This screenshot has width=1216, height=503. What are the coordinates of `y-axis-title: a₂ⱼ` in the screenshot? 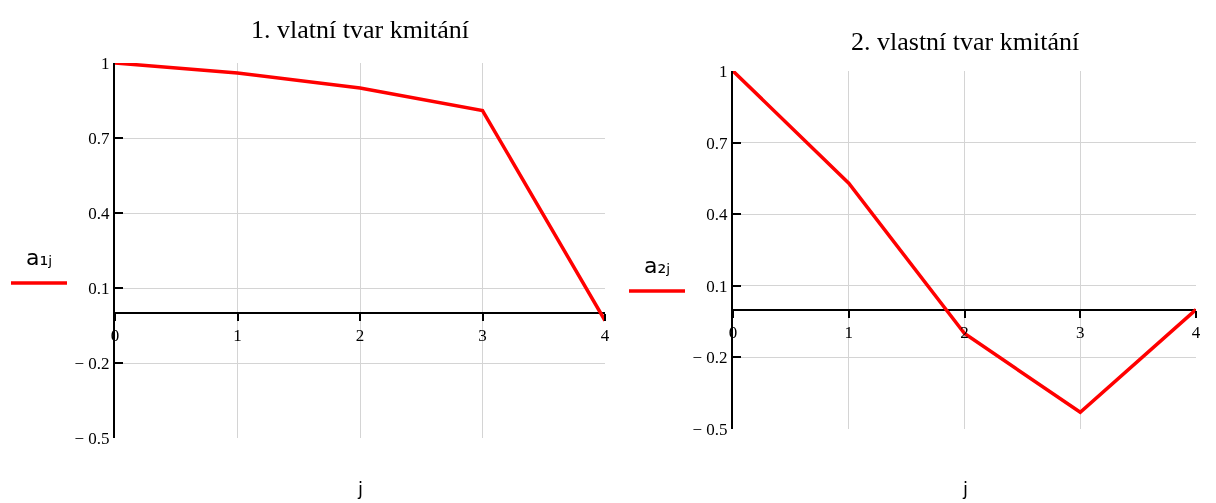 It's located at (657, 265).